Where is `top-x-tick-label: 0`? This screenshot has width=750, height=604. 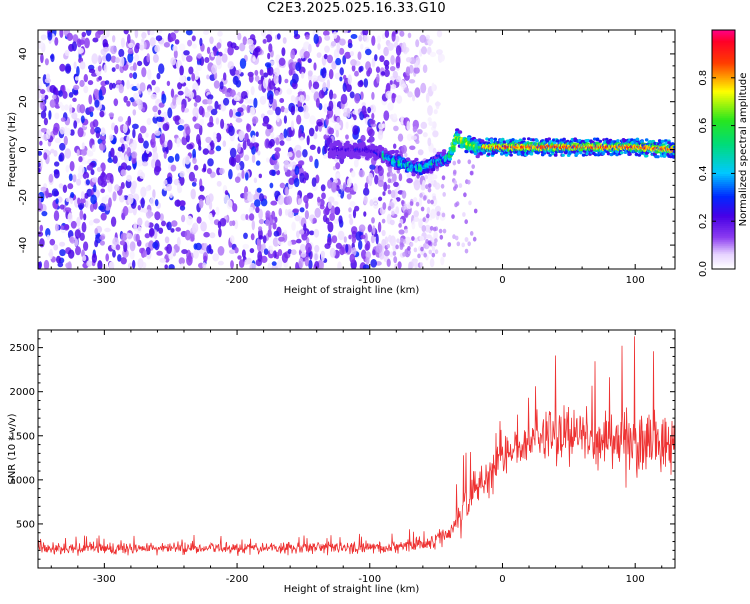 top-x-tick-label: 0 is located at coordinates (502, 280).